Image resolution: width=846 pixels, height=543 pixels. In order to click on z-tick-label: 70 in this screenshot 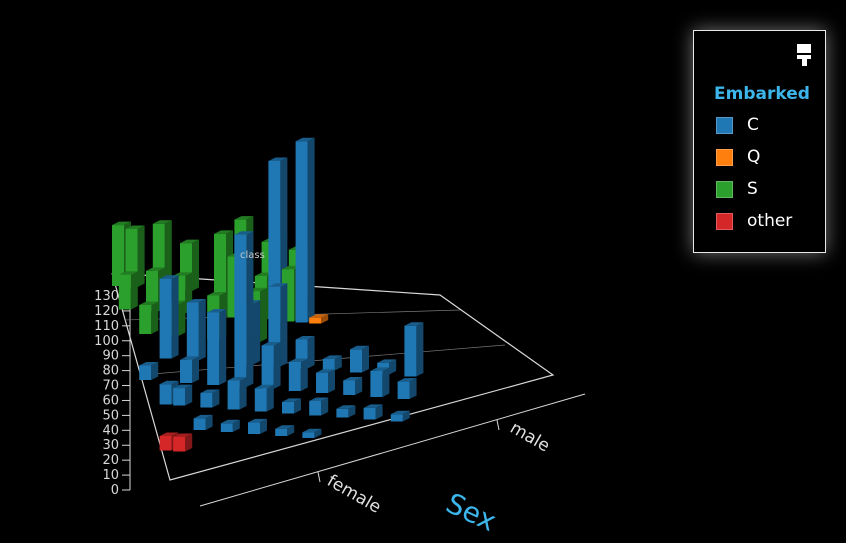, I will do `click(110, 386)`.